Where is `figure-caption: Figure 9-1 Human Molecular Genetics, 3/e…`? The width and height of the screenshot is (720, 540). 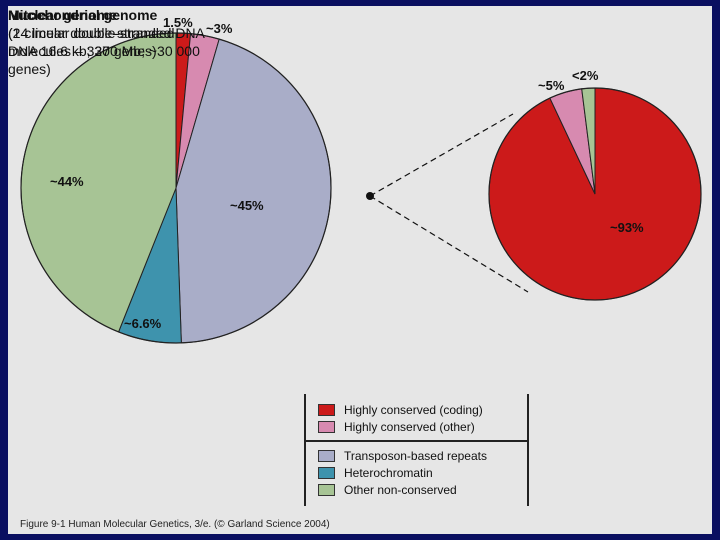
figure-caption: Figure 9-1 Human Molecular Genetics, 3/e… is located at coordinates (175, 524).